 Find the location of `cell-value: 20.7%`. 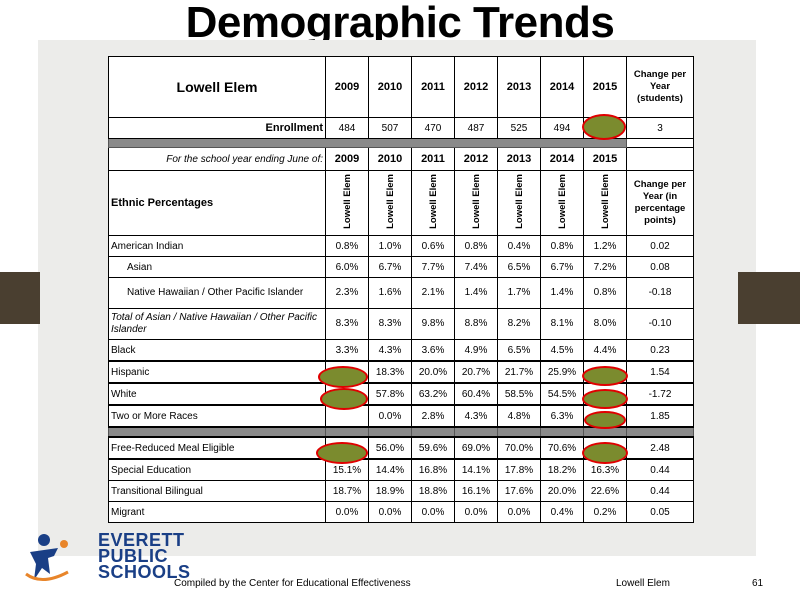

cell-value: 20.7% is located at coordinates (476, 372).